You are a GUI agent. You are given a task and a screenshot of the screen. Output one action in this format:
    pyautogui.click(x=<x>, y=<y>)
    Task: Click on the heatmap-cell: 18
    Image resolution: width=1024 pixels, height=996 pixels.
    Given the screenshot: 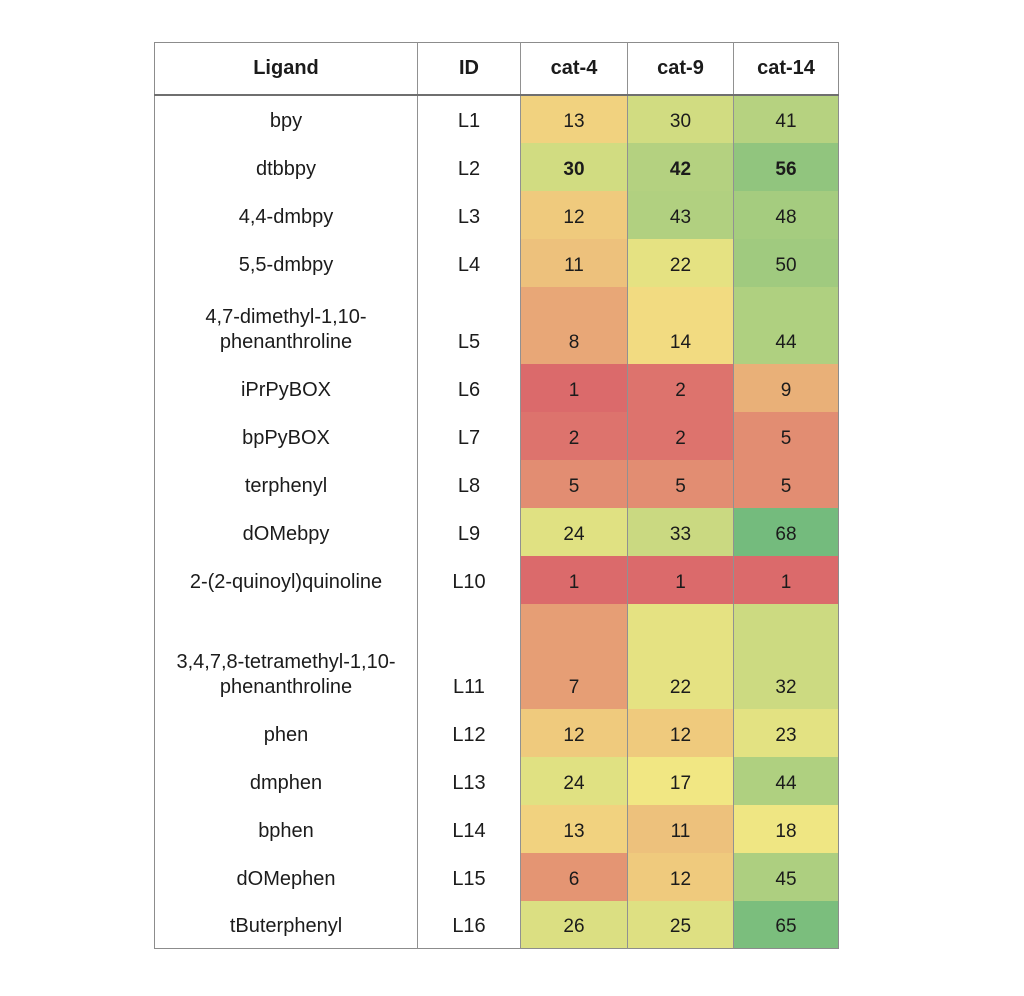 What is the action you would take?
    pyautogui.click(x=786, y=828)
    